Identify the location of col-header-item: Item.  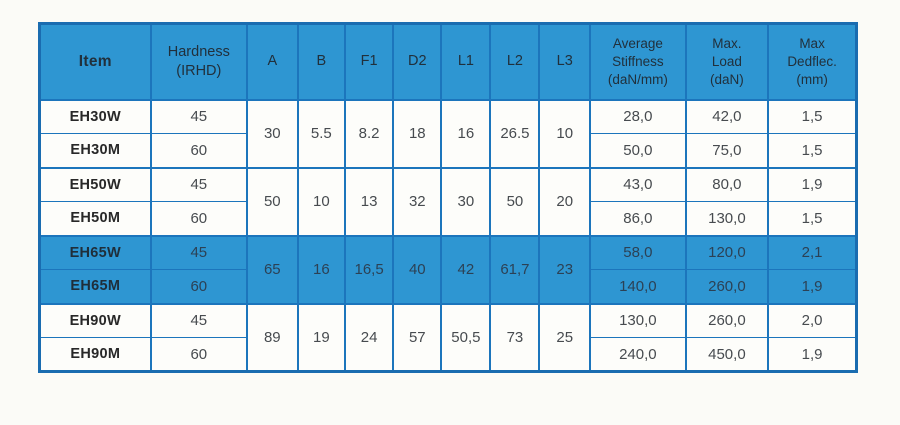
(95, 61).